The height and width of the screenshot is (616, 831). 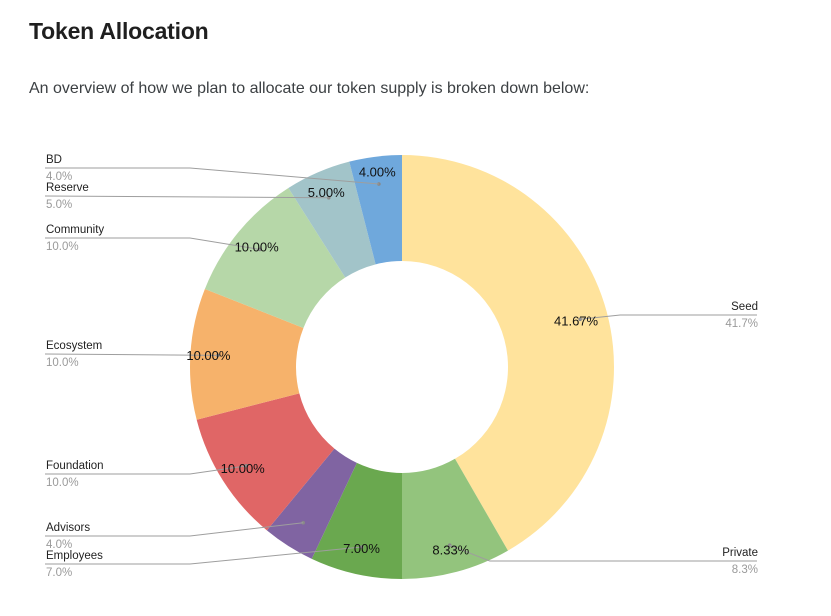 What do you see at coordinates (576, 320) in the screenshot?
I see `slice-label-seed: 41.67%` at bounding box center [576, 320].